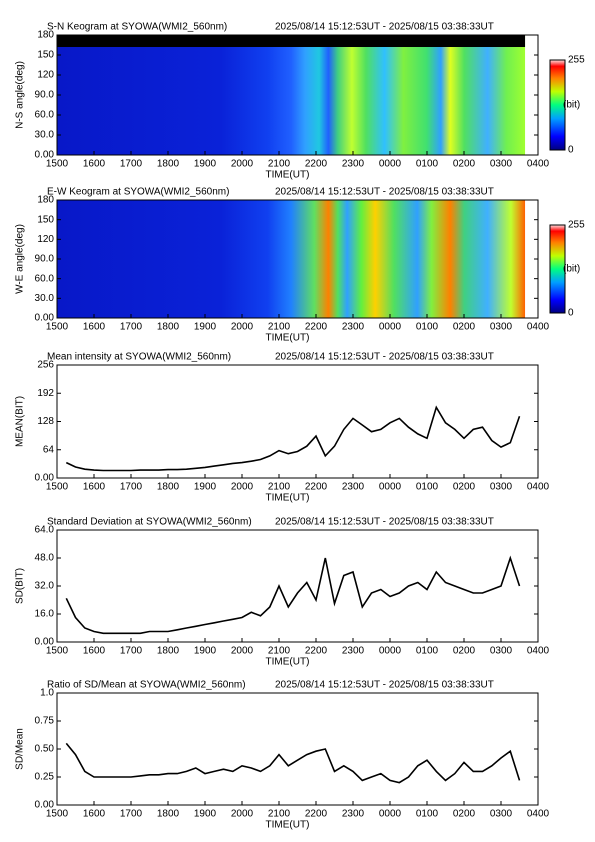 The height and width of the screenshot is (842, 595). Describe the element at coordinates (47, 693) in the screenshot. I see `y-tick-label: 1.0` at that location.